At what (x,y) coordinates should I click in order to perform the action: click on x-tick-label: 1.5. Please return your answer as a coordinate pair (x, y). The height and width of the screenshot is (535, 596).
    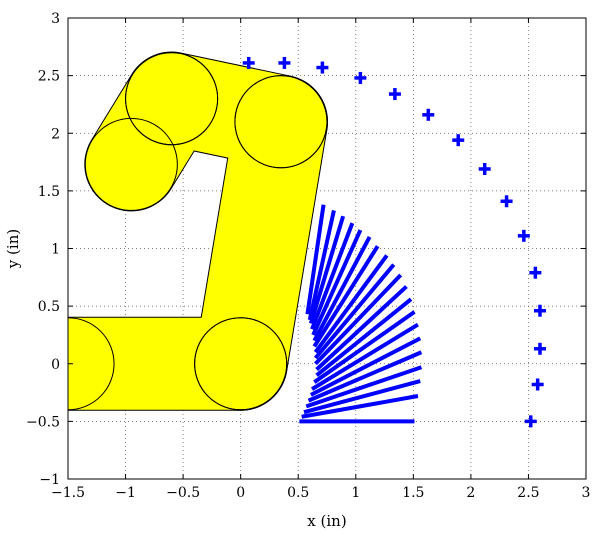
    Looking at the image, I should click on (413, 493).